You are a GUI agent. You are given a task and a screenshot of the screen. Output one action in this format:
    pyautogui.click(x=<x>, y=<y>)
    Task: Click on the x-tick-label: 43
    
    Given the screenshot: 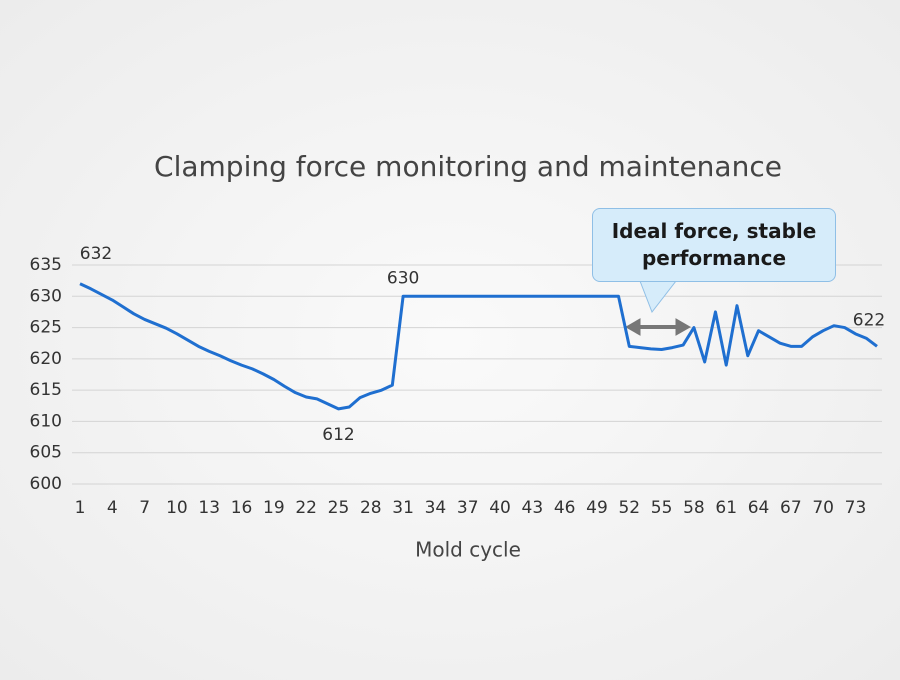 What is the action you would take?
    pyautogui.click(x=533, y=508)
    